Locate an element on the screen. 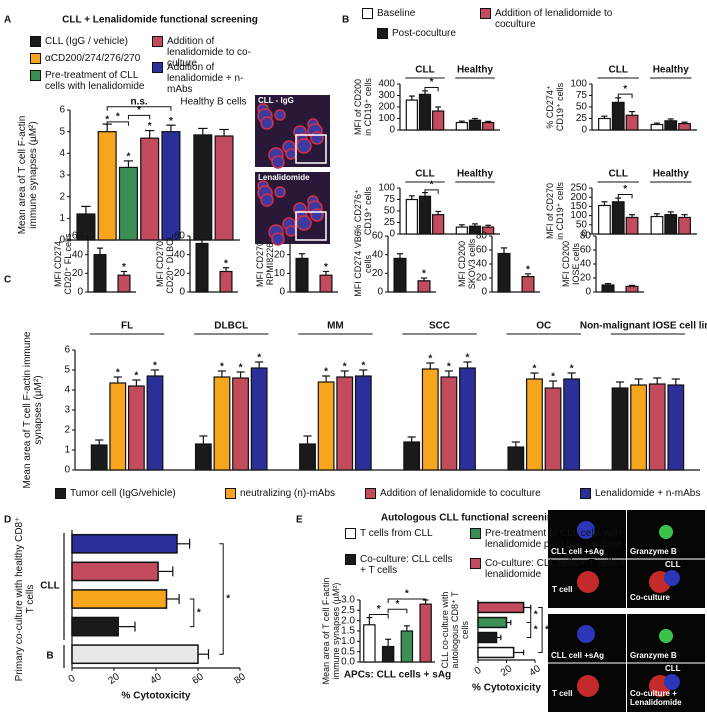 The height and width of the screenshot is (714, 707). inset is located at coordinates (311, 226).